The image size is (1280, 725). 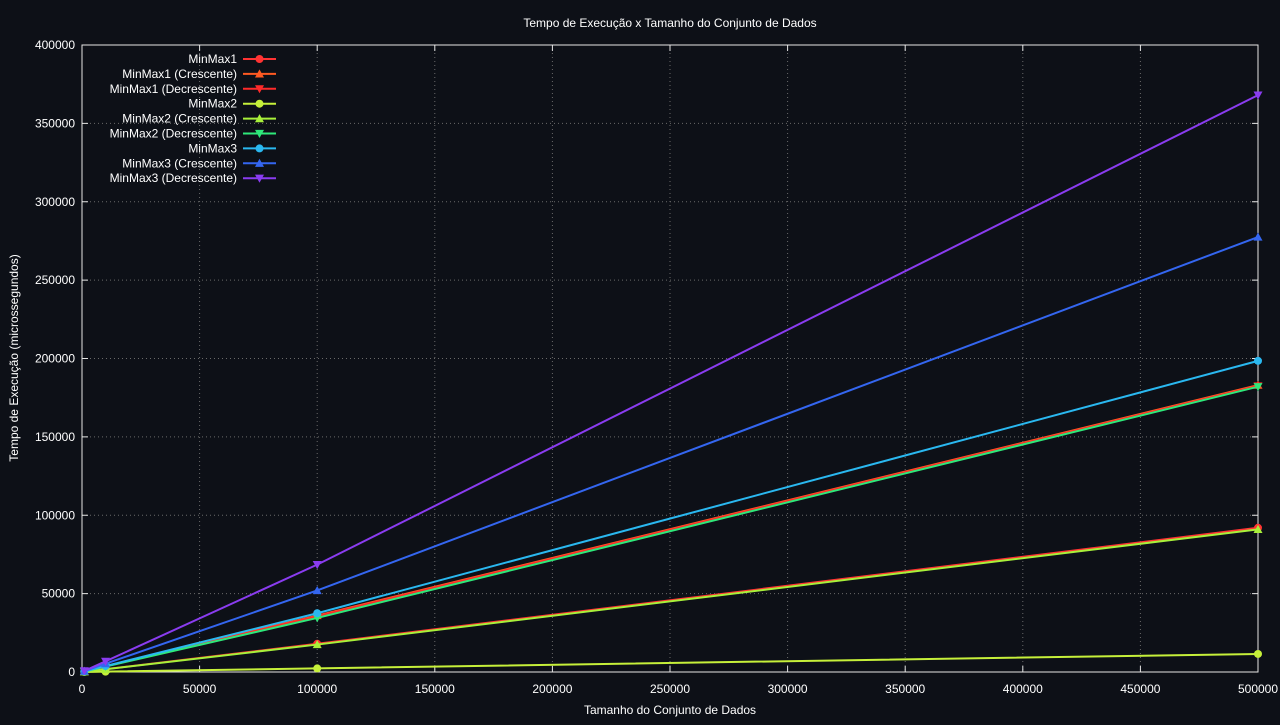 What do you see at coordinates (55, 280) in the screenshot?
I see `y-tick-label: 250000` at bounding box center [55, 280].